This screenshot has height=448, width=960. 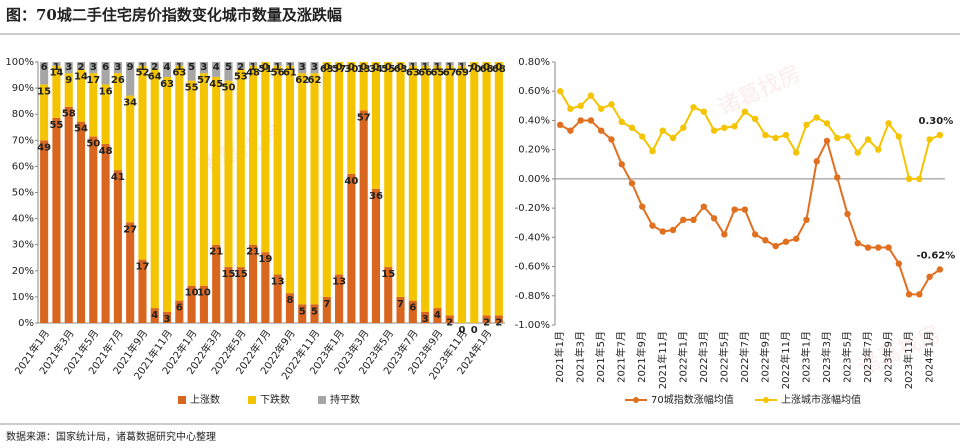 I want to click on data-label: 2, so click(x=449, y=323).